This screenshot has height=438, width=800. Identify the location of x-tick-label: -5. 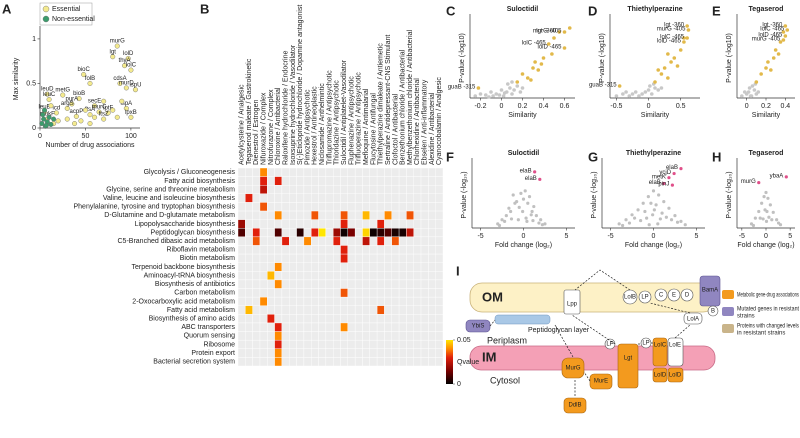
(742, 236).